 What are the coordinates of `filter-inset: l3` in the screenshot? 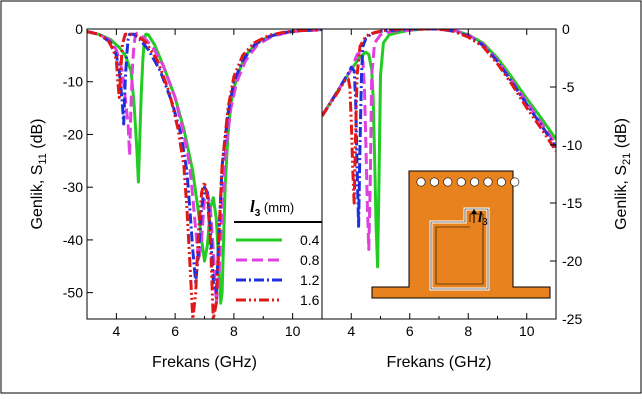 It's located at (461, 234).